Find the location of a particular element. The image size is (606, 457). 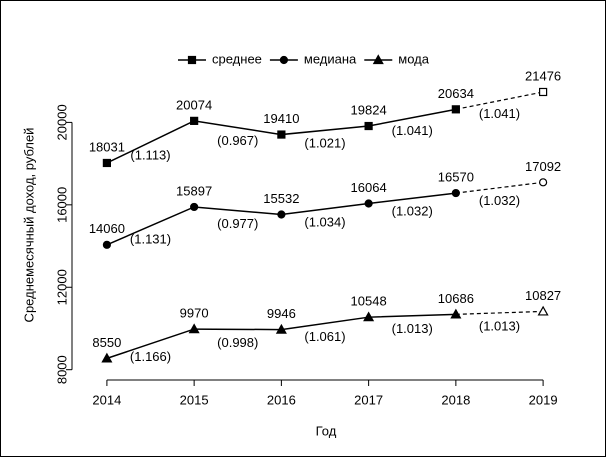

x-tick-label: 2016 is located at coordinates (281, 399).